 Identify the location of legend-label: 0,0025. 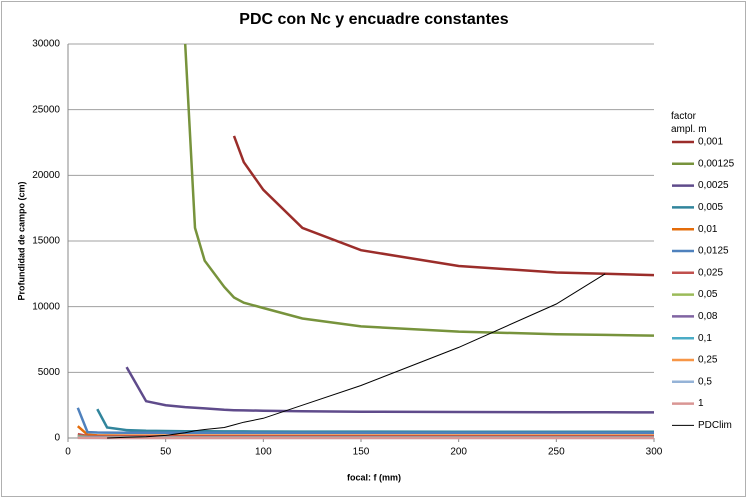
(713, 185).